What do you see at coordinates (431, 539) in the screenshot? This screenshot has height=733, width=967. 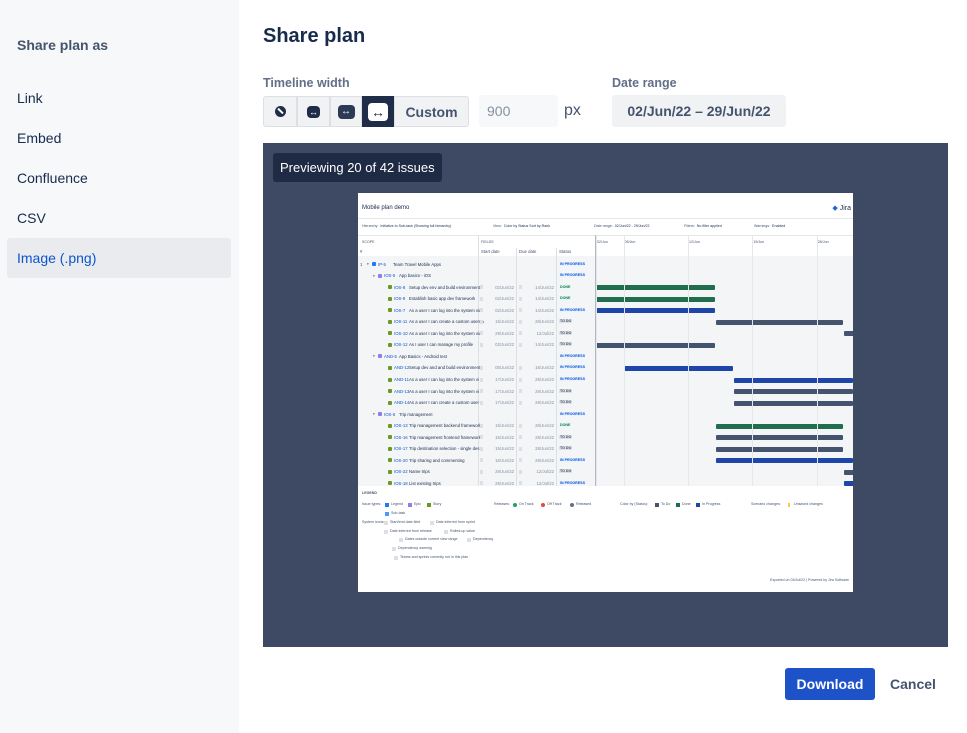 I see `system-icon-legend: Dates outside current view range` at bounding box center [431, 539].